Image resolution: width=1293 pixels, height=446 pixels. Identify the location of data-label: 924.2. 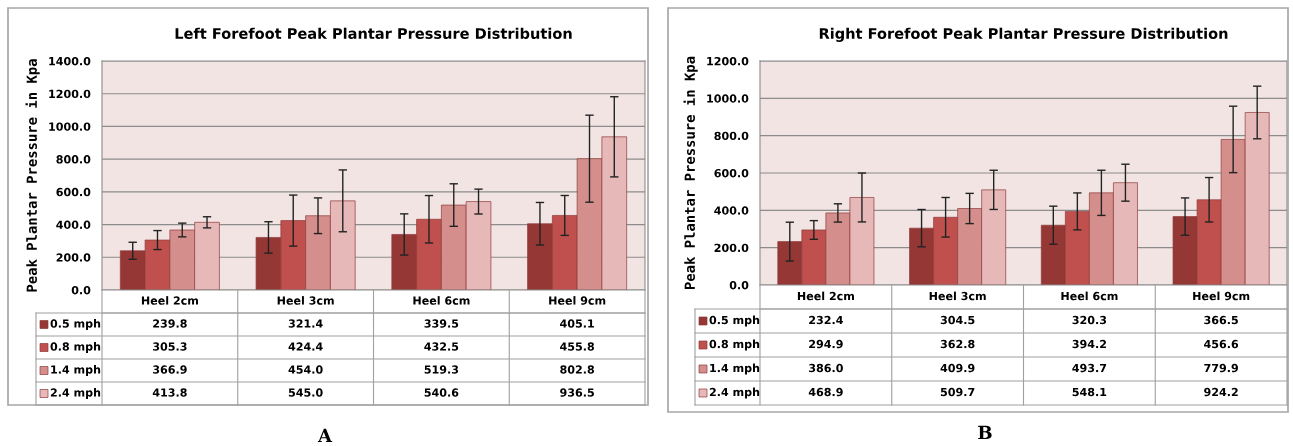
(1221, 392).